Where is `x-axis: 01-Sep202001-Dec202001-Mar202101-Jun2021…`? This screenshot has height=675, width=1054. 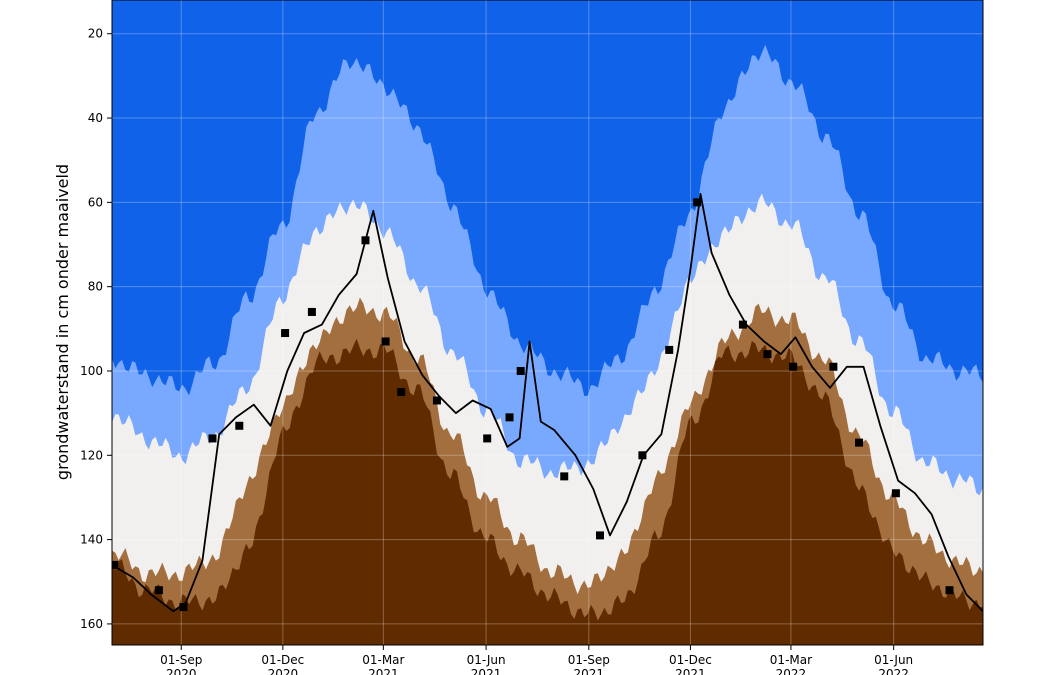 x-axis: 01-Sep202001-Dec202001-Mar202101-Jun2021… is located at coordinates (536, 660).